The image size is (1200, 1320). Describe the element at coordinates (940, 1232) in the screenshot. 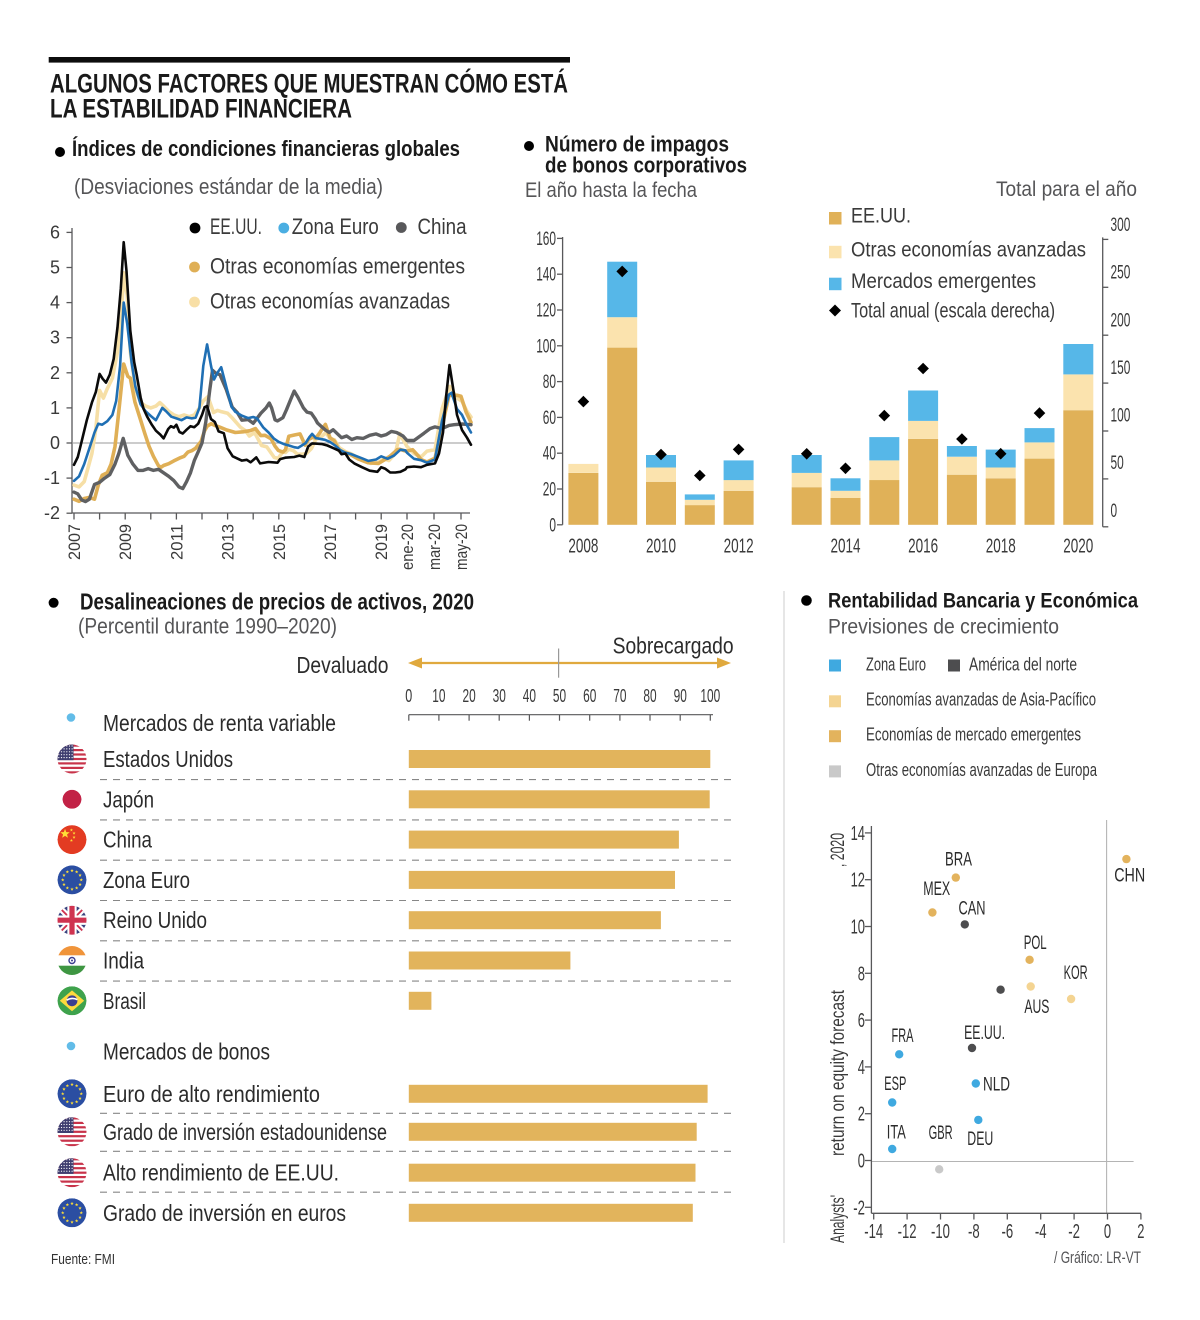

I see `svg-text: -10` at that location.